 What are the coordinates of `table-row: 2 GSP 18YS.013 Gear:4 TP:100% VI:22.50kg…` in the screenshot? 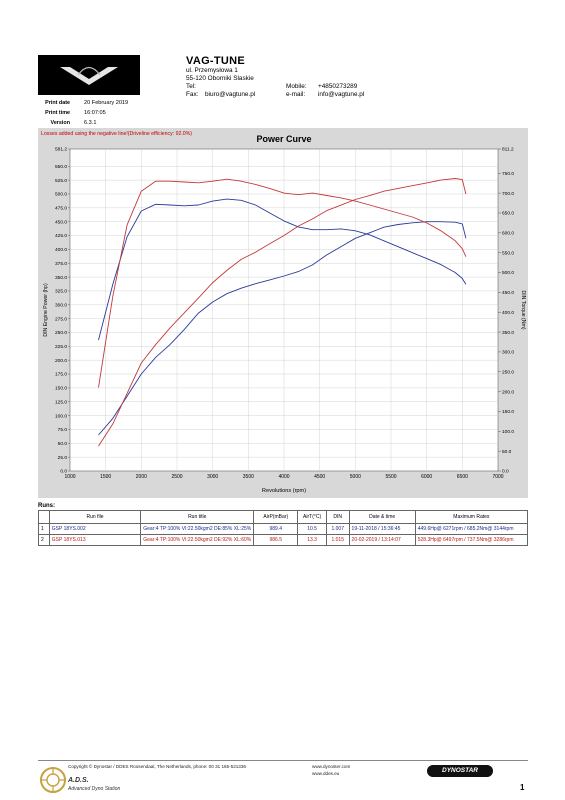 It's located at (283, 540).